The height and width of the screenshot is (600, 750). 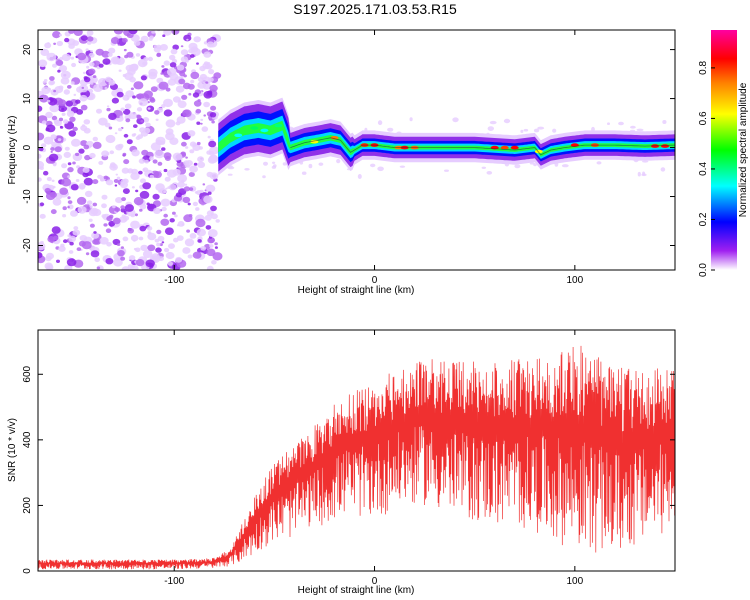 What do you see at coordinates (27, 571) in the screenshot?
I see `y-tick-label: 0` at bounding box center [27, 571].